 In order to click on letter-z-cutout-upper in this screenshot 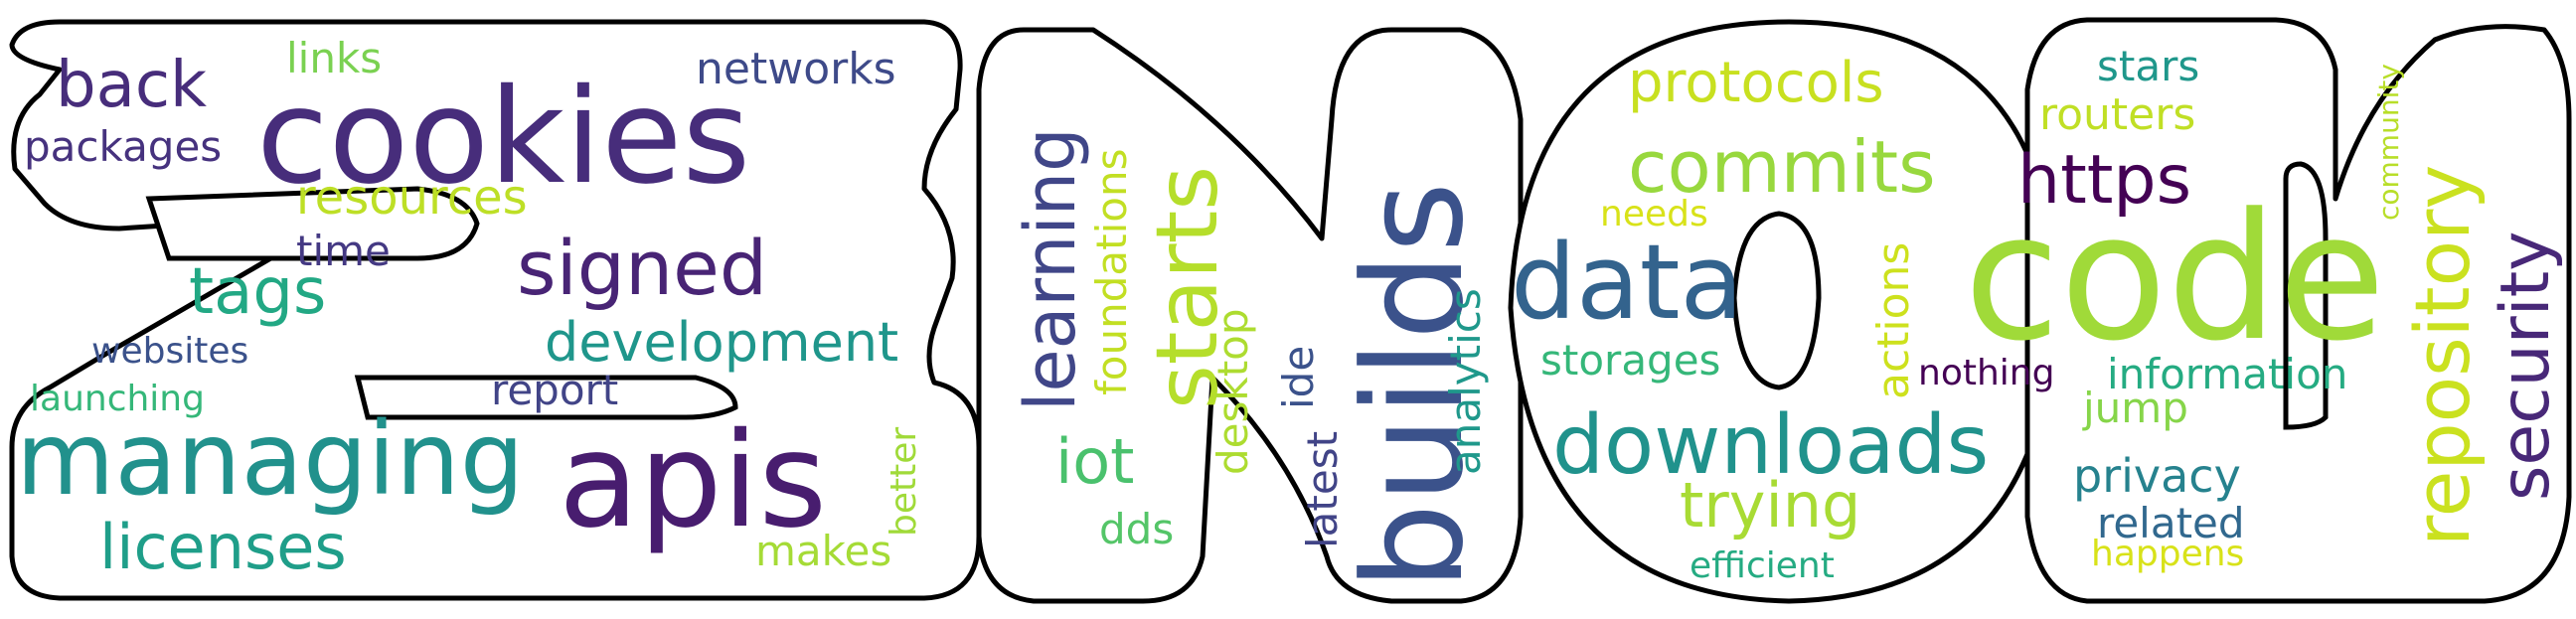, I will do `click(312, 224)`.